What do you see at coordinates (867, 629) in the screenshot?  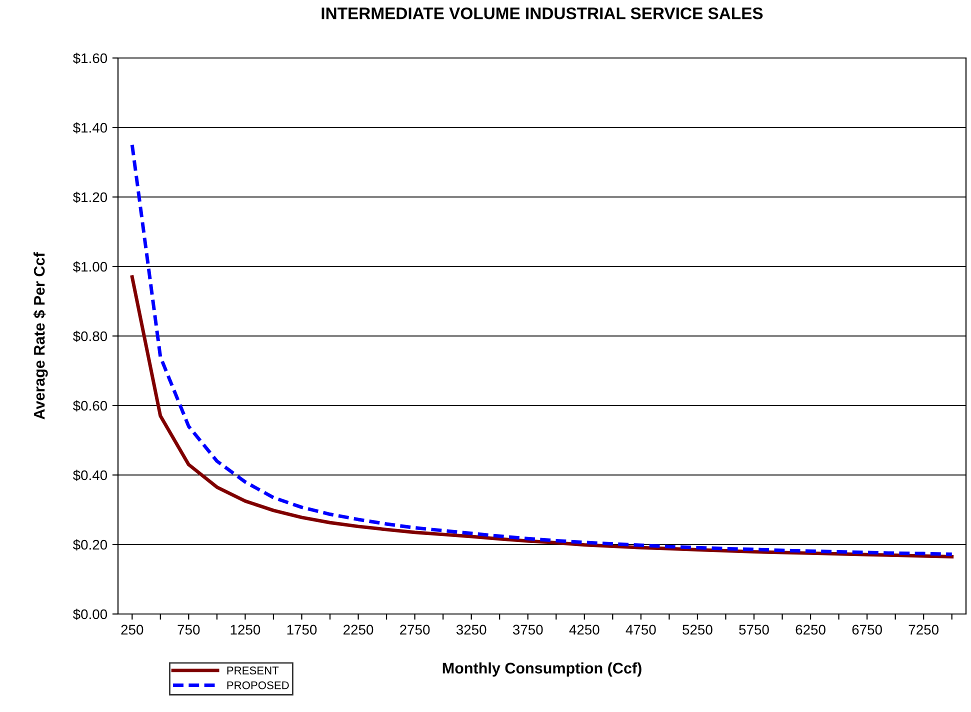 I see `x-tick-label: 6750` at bounding box center [867, 629].